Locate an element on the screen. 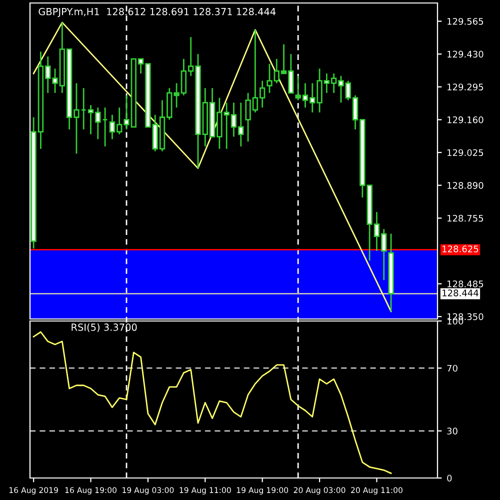  ref-line-label: 128.625 is located at coordinates (460, 249).